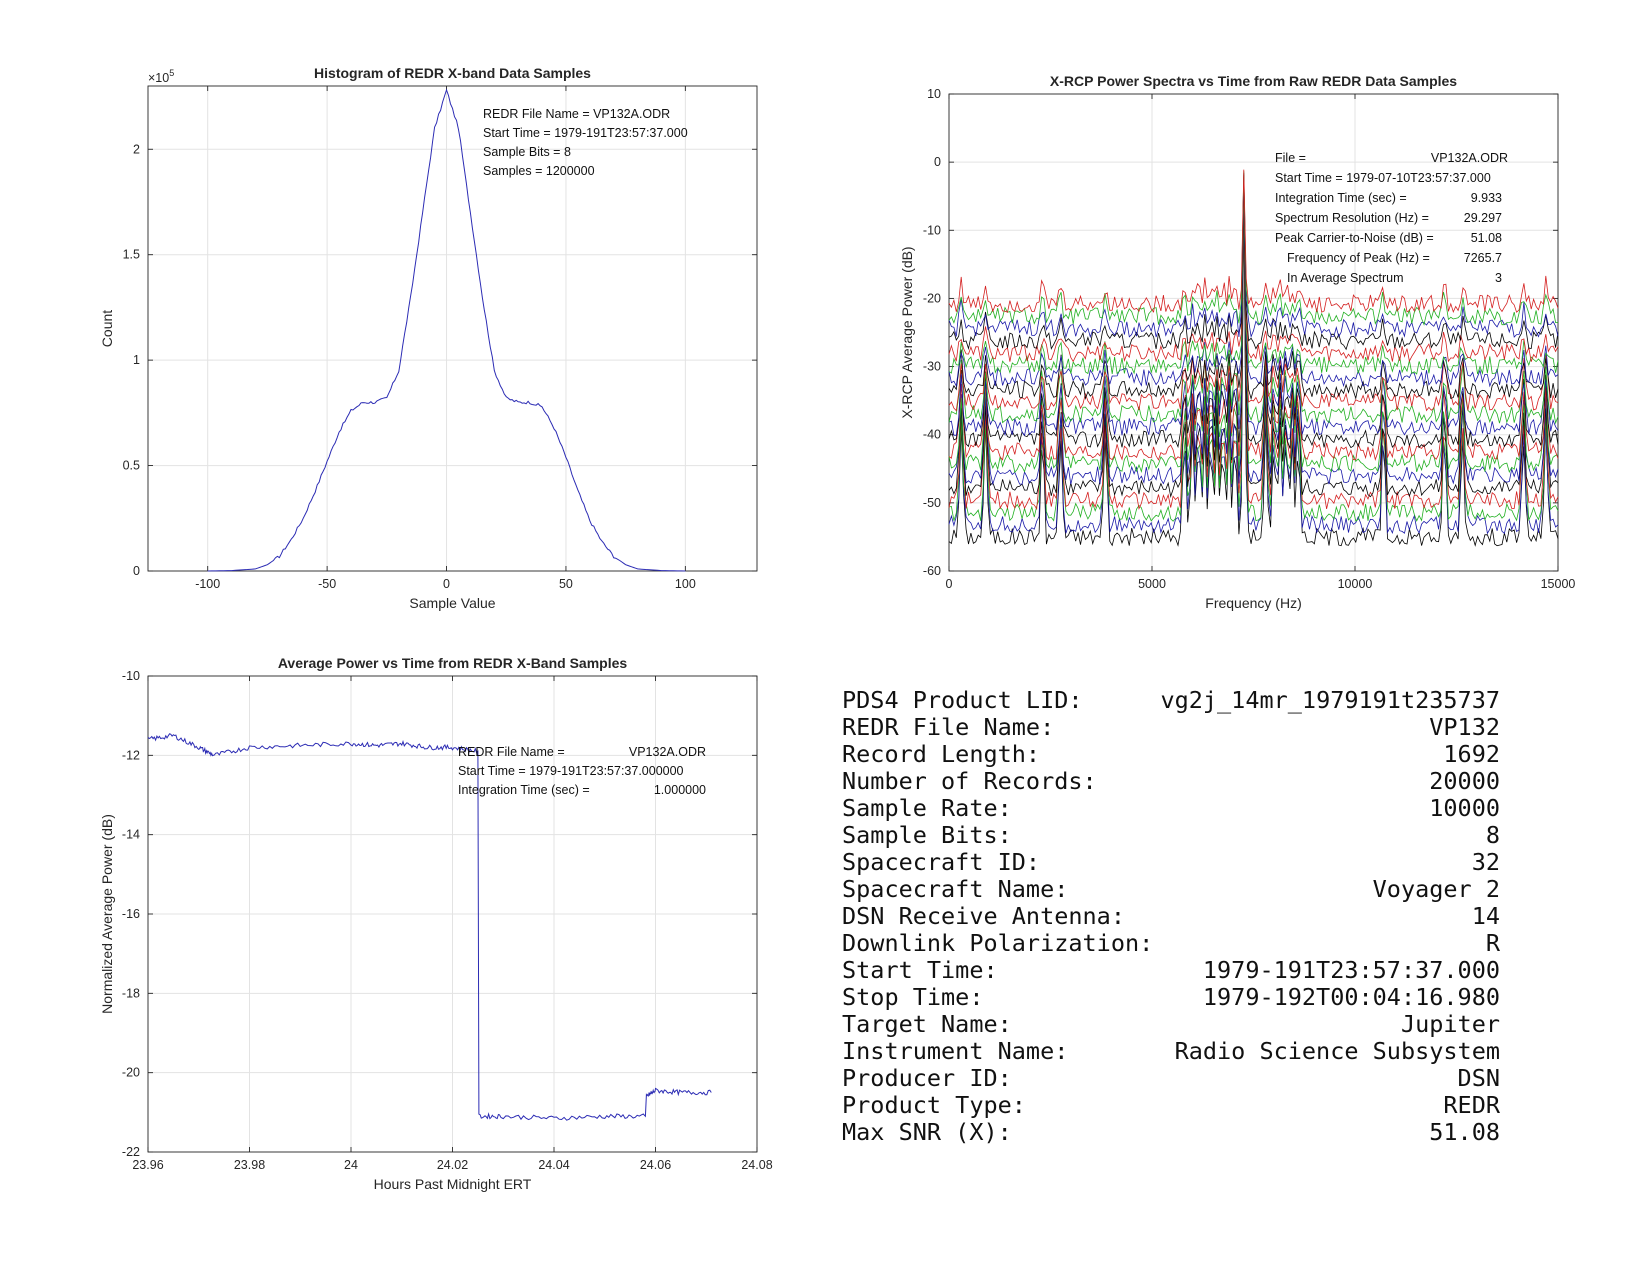 This screenshot has height=1275, width=1650. I want to click on y-tick-label: -18, so click(131, 993).